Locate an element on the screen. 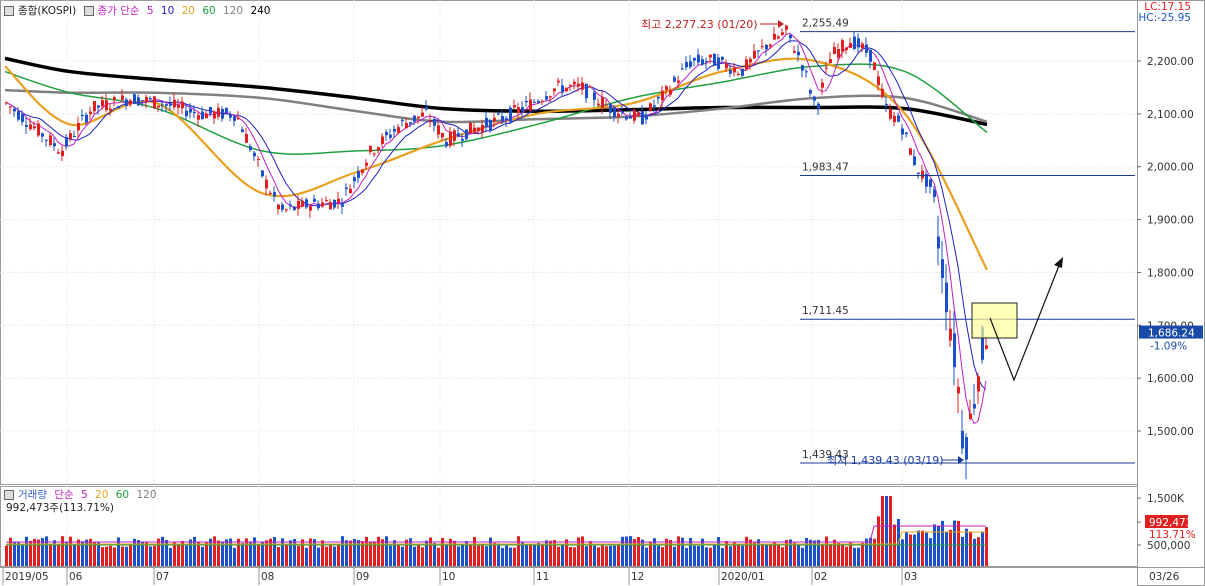  y-tick-label: 2,200.00 is located at coordinates (1170, 62).